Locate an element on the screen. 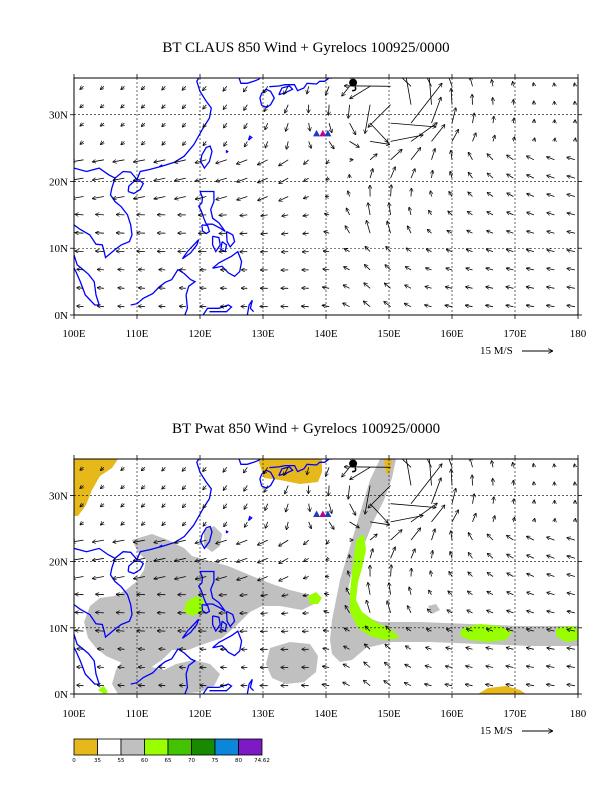 This screenshot has width=612, height=792. legend-tick-label: 0 is located at coordinates (74, 761).